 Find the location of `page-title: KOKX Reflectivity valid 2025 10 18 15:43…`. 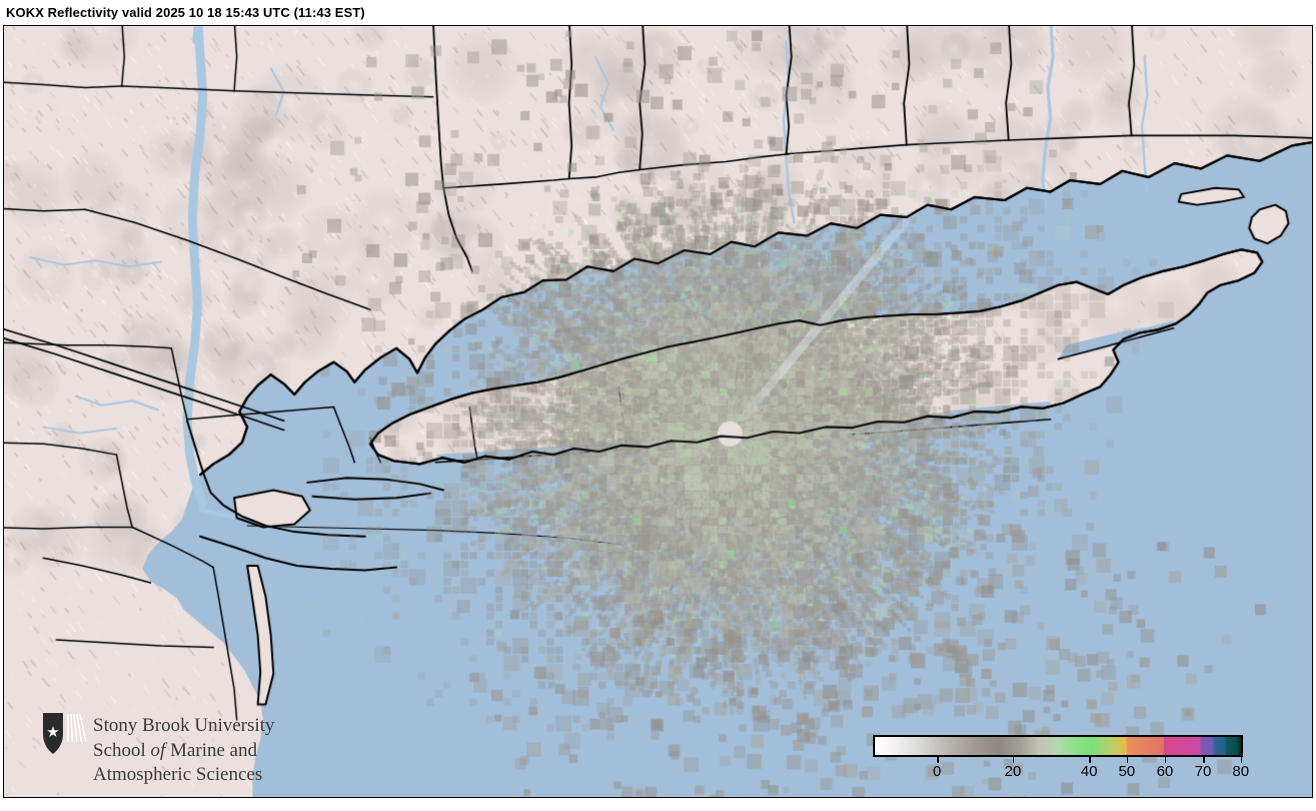

page-title: KOKX Reflectivity valid 2025 10 18 15:43… is located at coordinates (658, 12).